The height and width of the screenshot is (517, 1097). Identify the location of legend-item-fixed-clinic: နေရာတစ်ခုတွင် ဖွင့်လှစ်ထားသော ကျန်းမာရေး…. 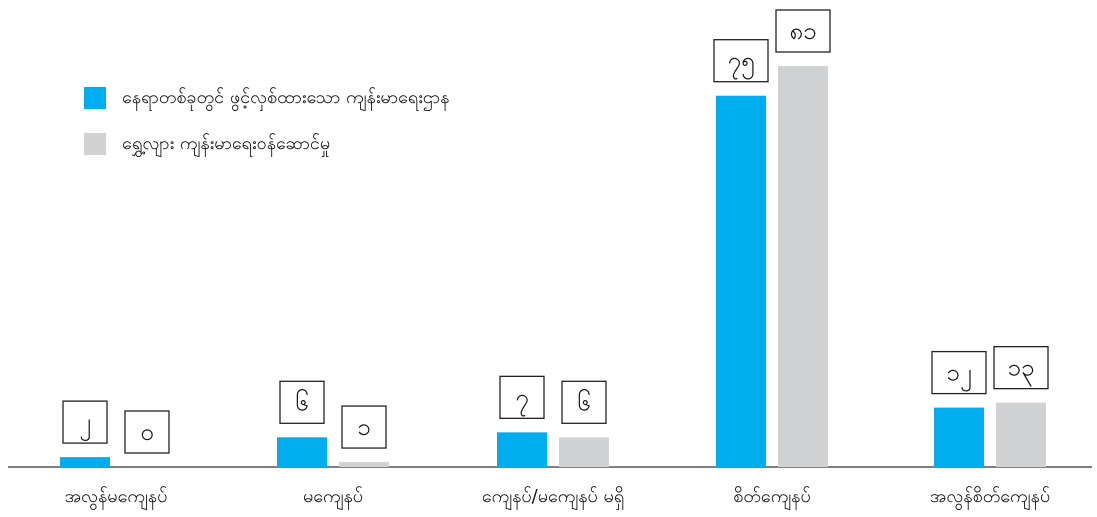
(266, 98).